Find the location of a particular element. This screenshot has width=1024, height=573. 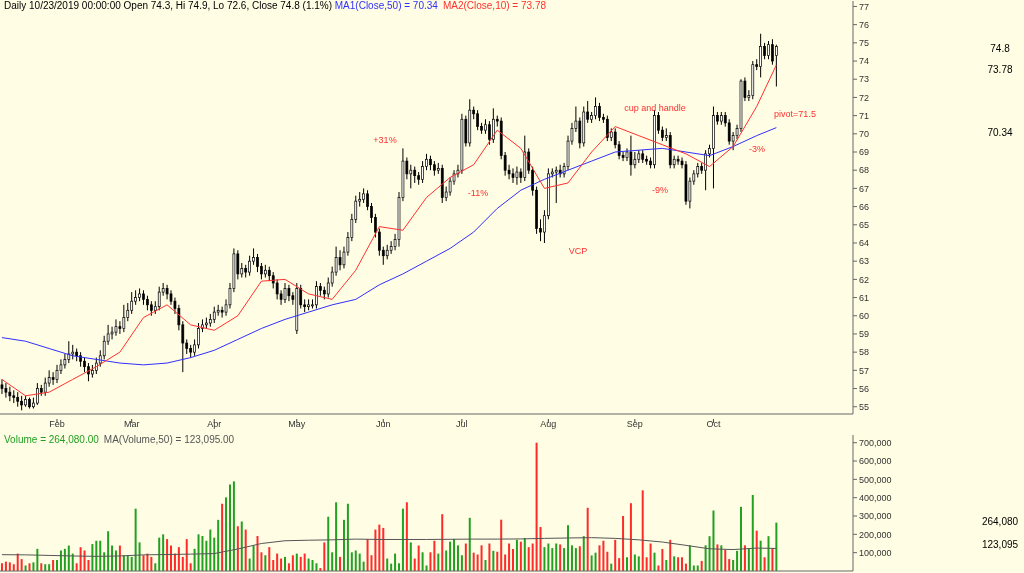

y-tick-label: 58 is located at coordinates (864, 352).